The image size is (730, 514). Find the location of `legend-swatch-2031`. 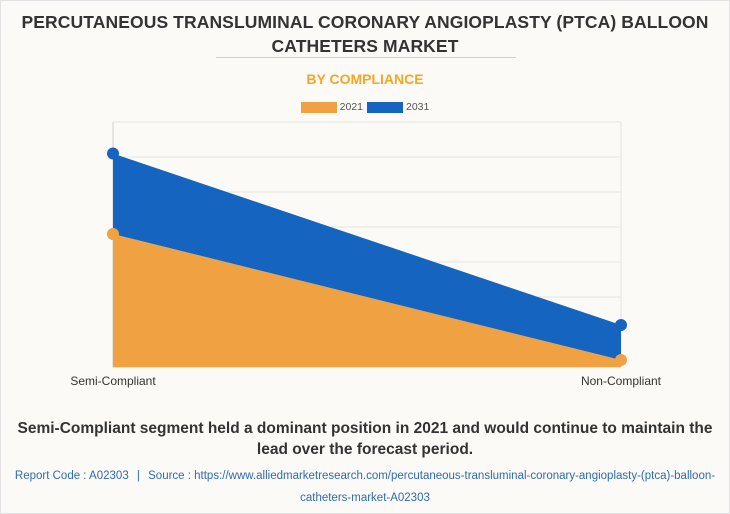

legend-swatch-2031 is located at coordinates (385, 107).